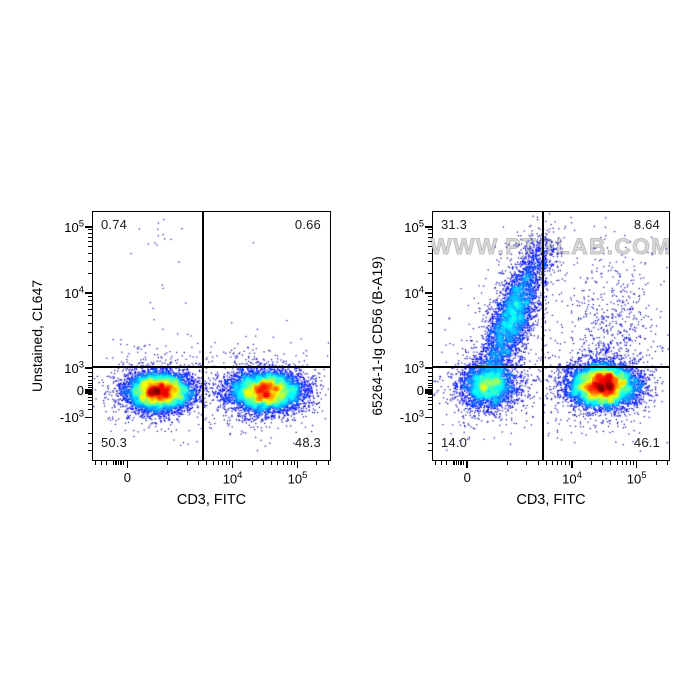 This screenshot has height=700, width=700. I want to click on x-tick-label: 10⁴, so click(232, 478).